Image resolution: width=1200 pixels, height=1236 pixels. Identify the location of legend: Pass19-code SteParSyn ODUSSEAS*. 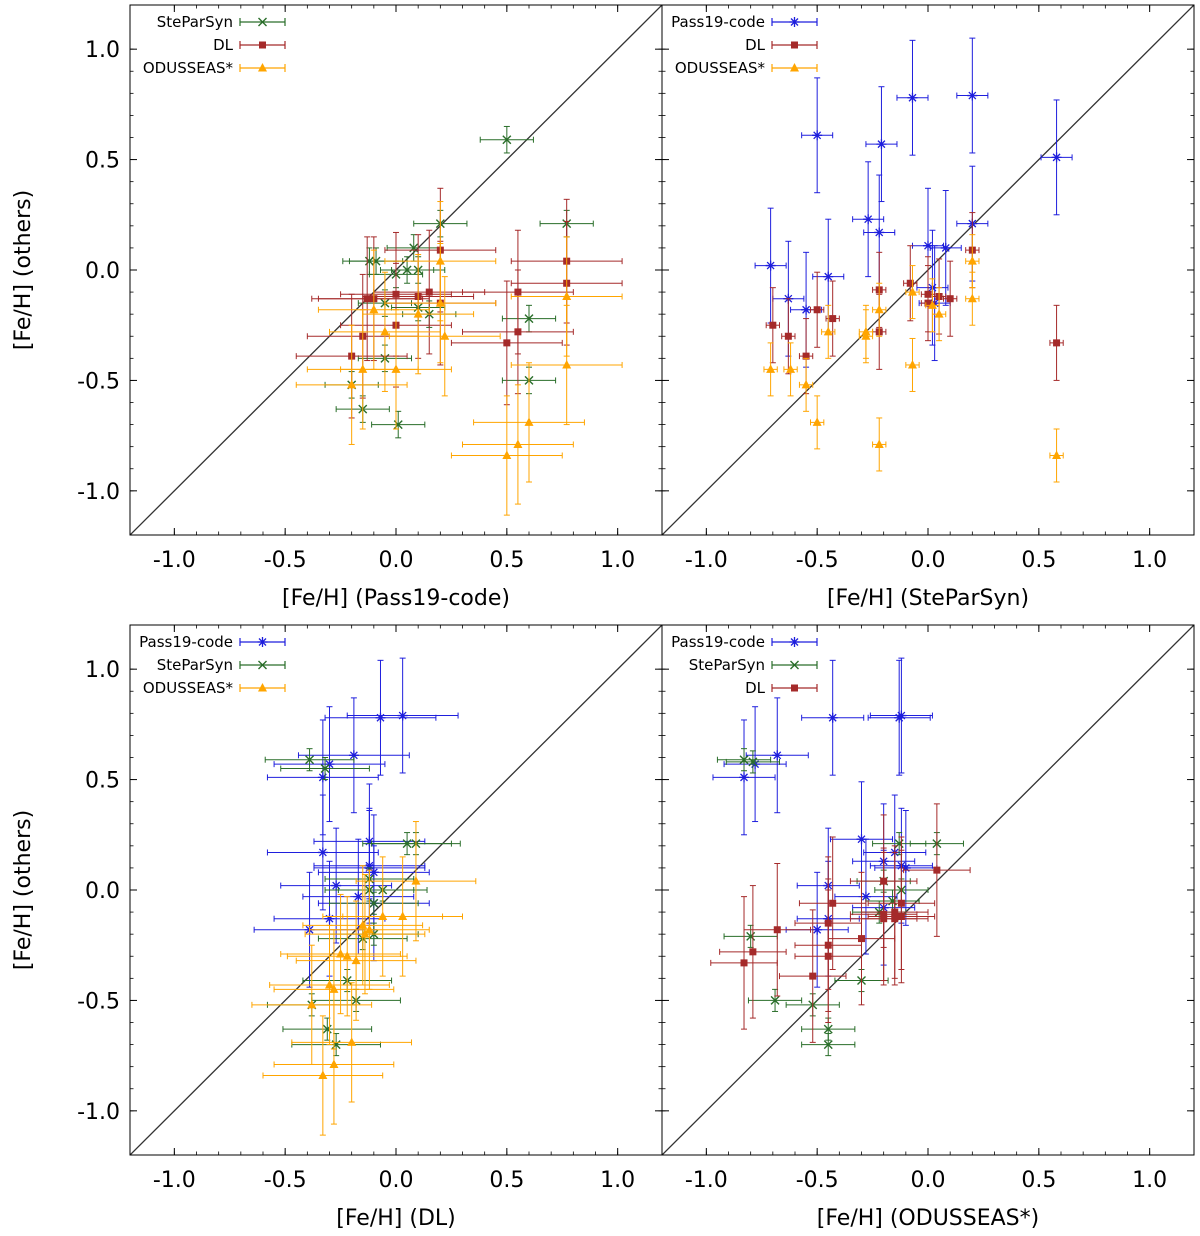
(212, 665).